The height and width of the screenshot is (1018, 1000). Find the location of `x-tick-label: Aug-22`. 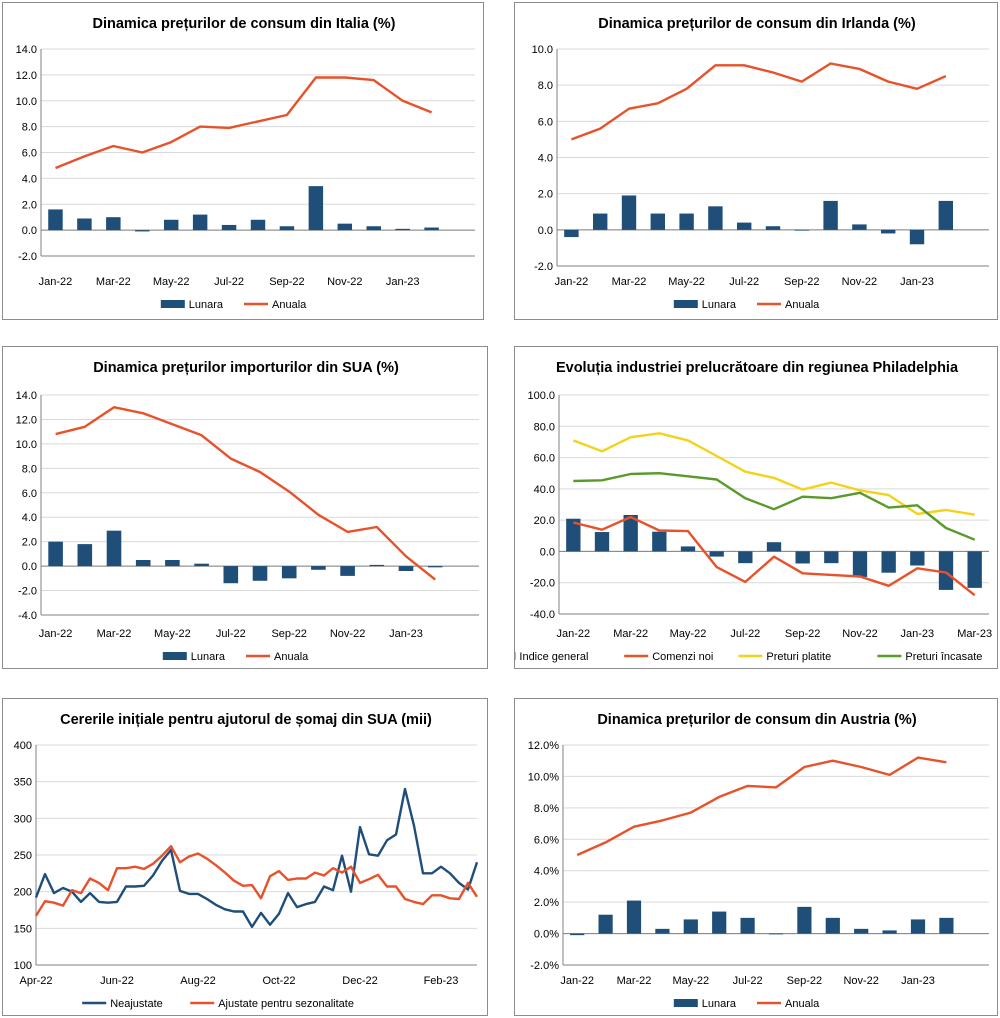

x-tick-label: Aug-22 is located at coordinates (197, 981).